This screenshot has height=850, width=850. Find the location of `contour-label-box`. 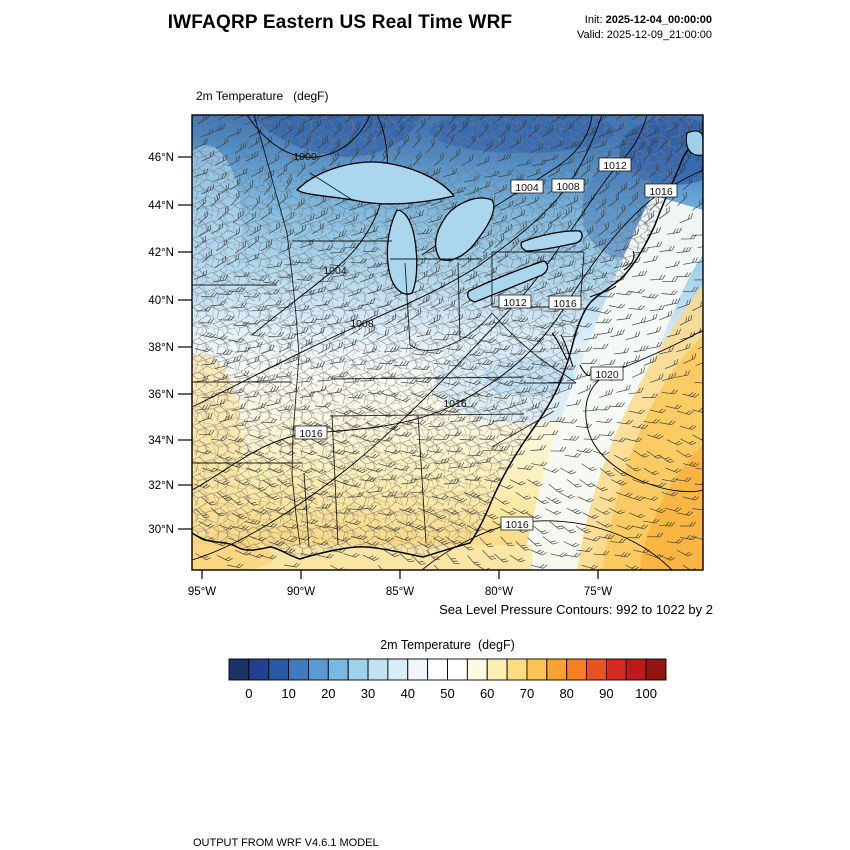

contour-label-box is located at coordinates (515, 301).